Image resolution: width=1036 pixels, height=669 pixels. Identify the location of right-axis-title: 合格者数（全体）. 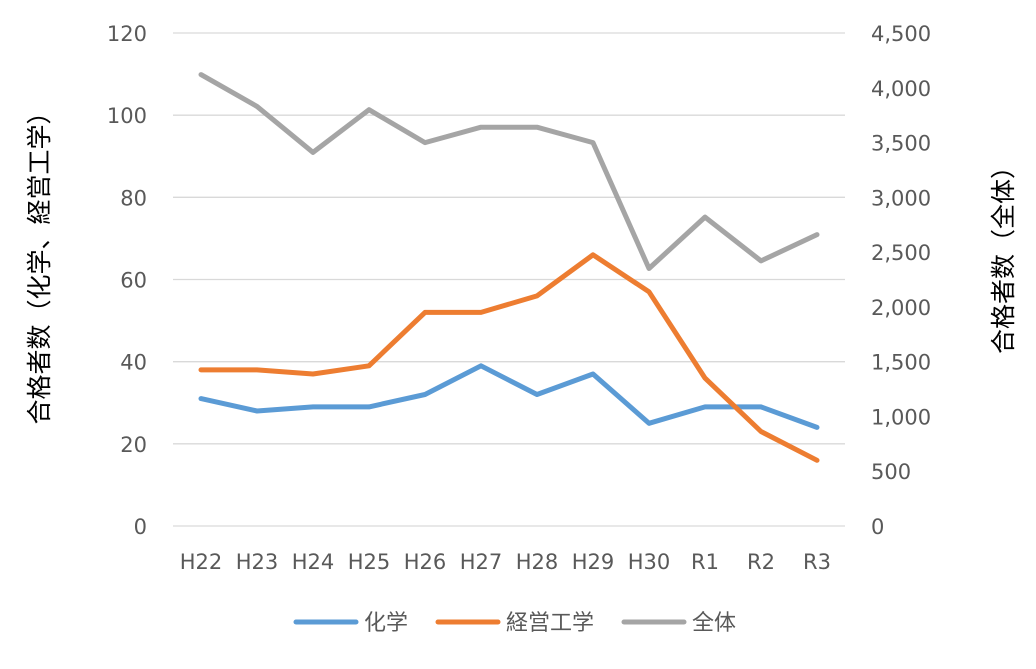
(1003, 254).